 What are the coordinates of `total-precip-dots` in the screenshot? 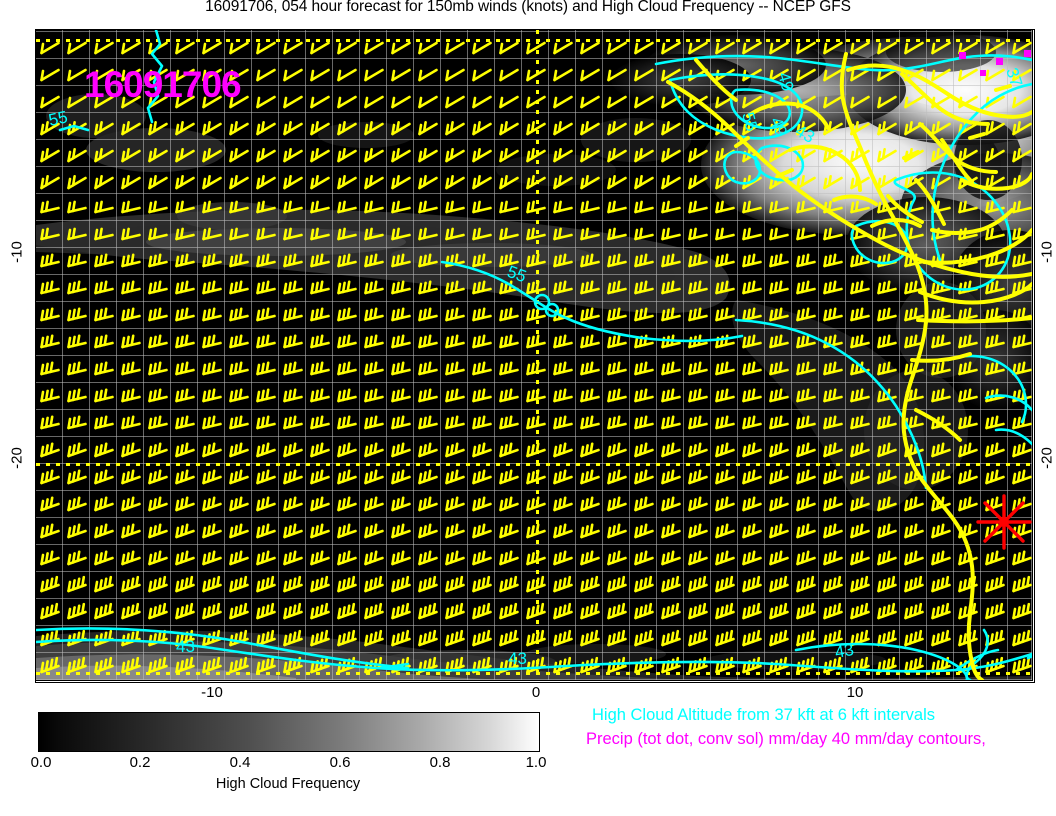 It's located at (995, 63).